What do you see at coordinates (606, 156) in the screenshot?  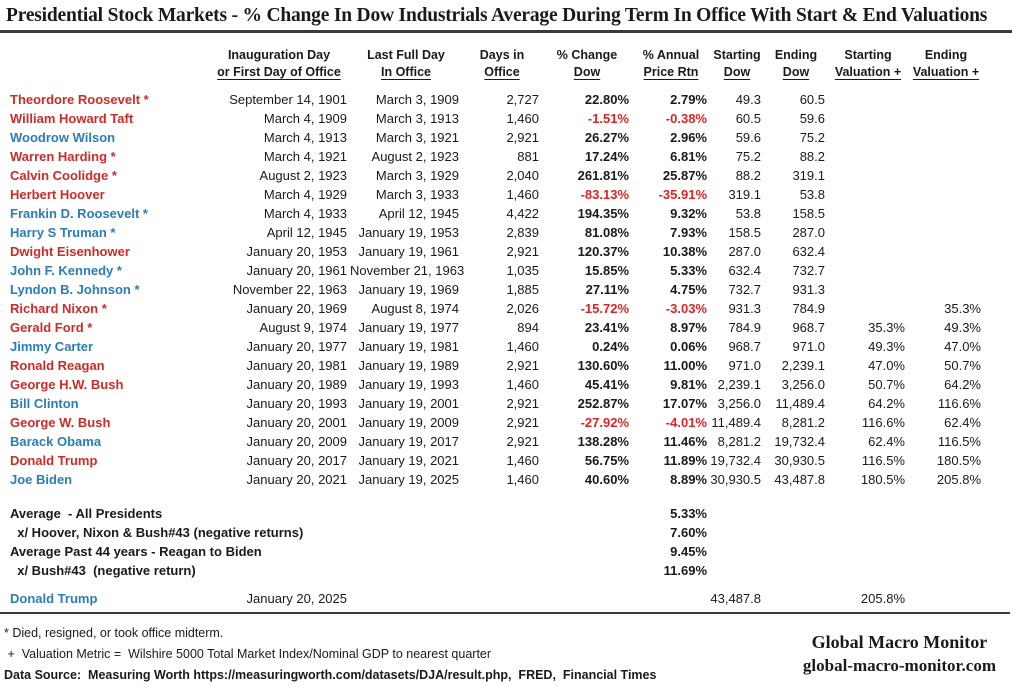 I see `pct-change-dow: 17.24%` at bounding box center [606, 156].